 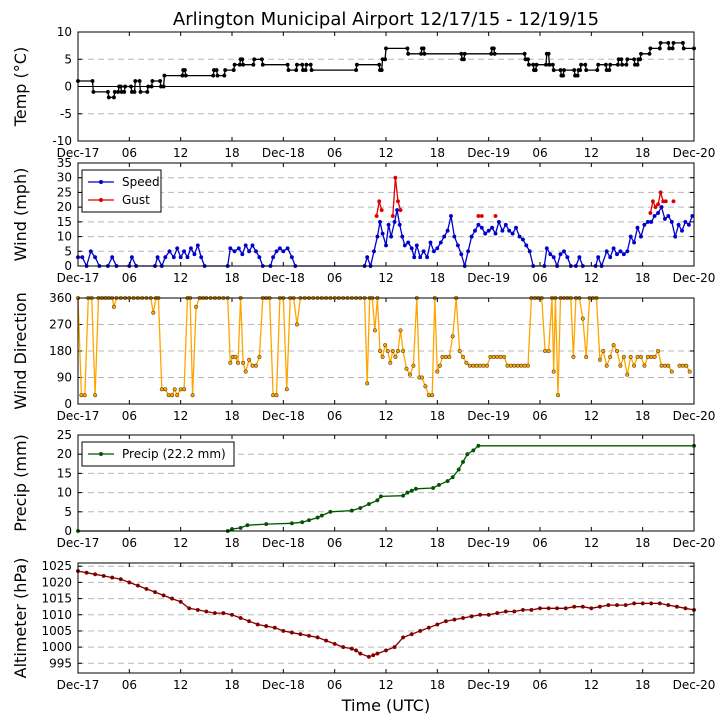 What do you see at coordinates (231, 278) in the screenshot?
I see `wind-xtick-label: 18` at bounding box center [231, 278].